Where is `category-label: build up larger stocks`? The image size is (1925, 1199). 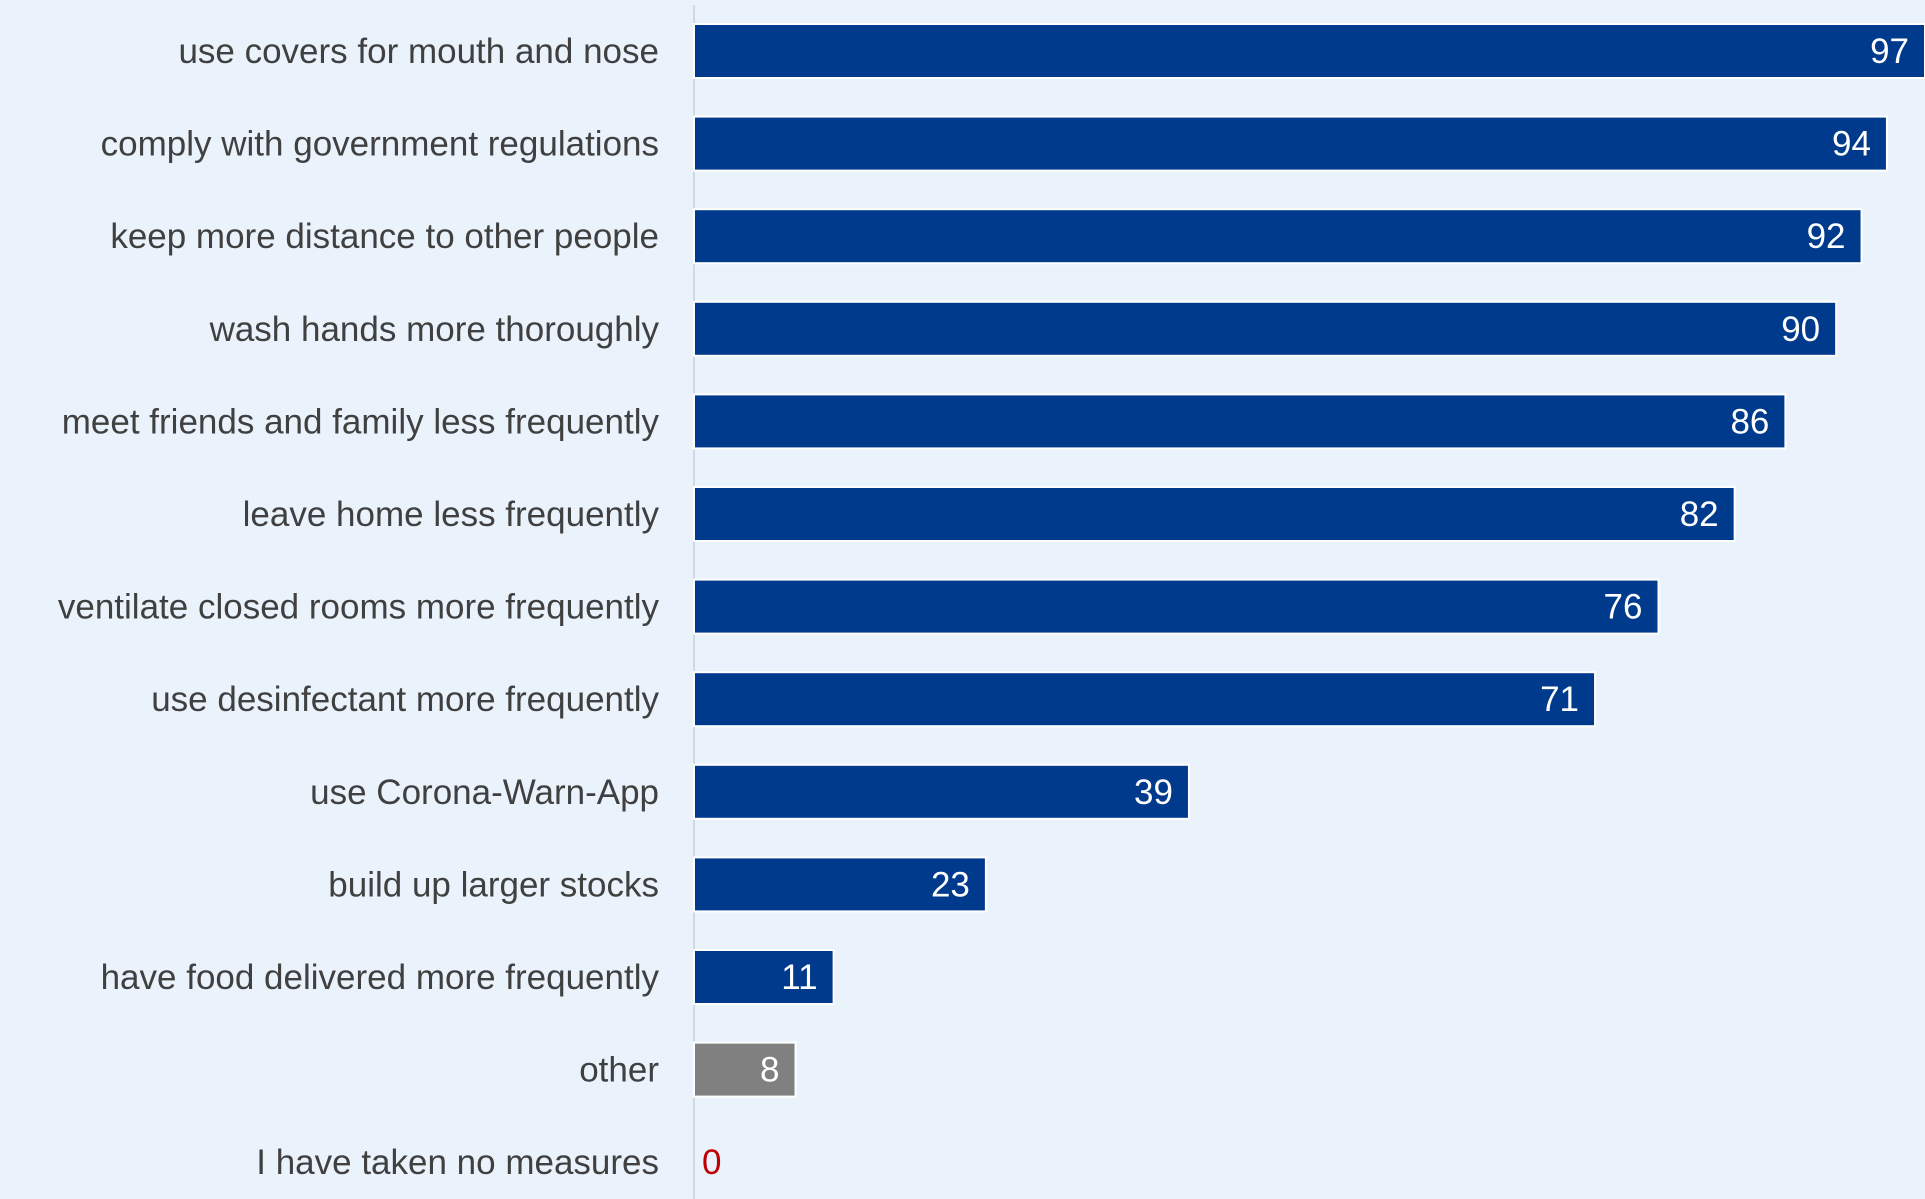
category-label: build up larger stocks is located at coordinates (493, 884).